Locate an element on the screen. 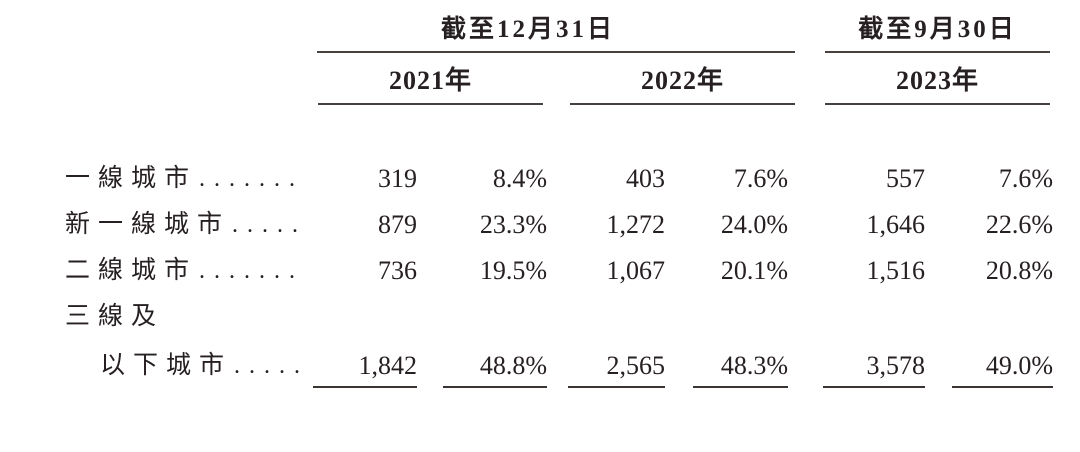 Image resolution: width=1080 pixels, height=452 pixels. year-header-2021-rule: 2021年 is located at coordinates (430, 82).